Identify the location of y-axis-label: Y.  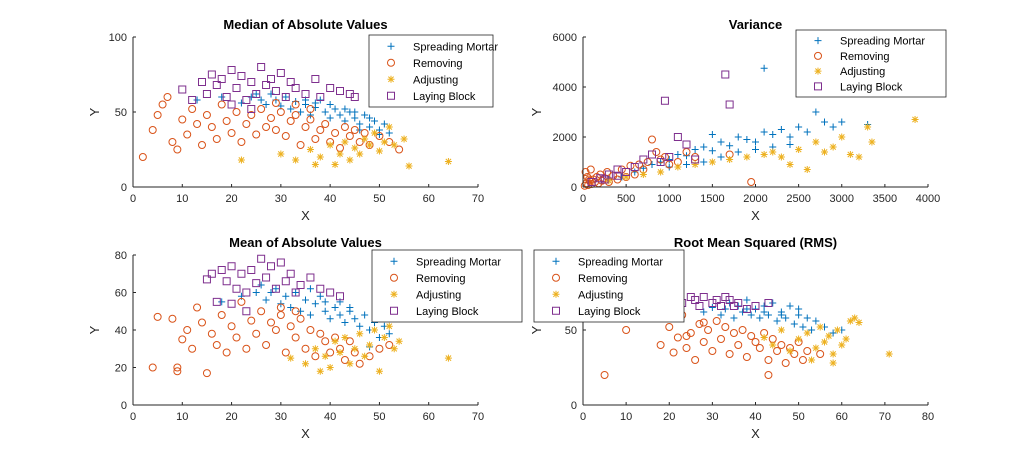
(536, 329).